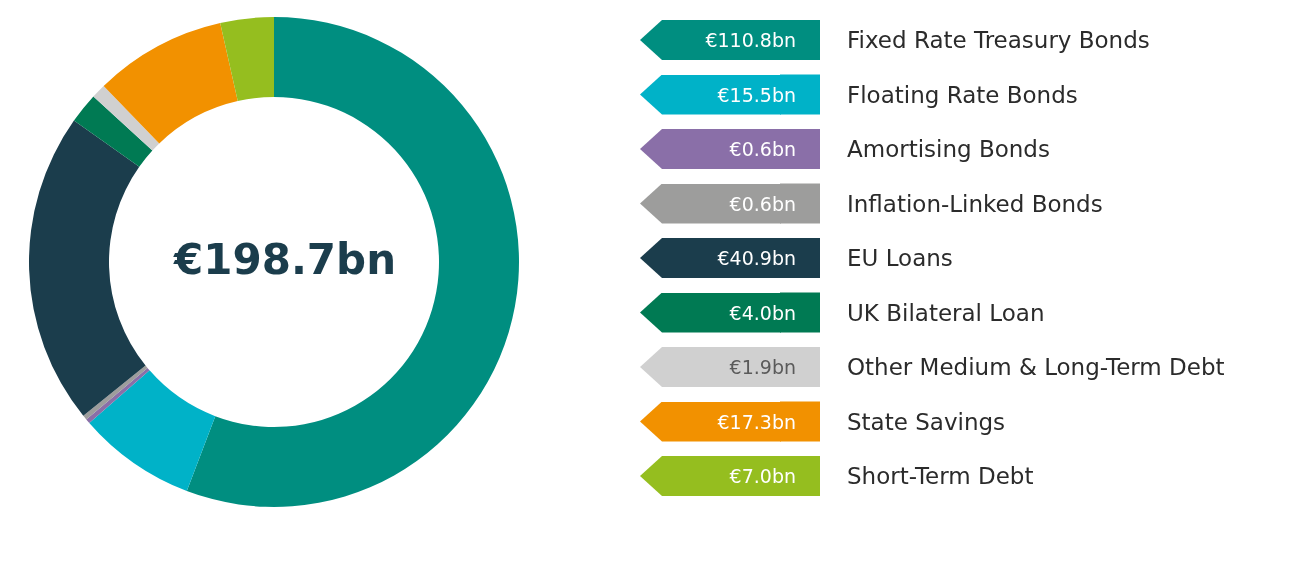 Image resolution: width=1312 pixels, height=563 pixels. What do you see at coordinates (946, 312) in the screenshot?
I see `legend-label: UK Bilateral Loan` at bounding box center [946, 312].